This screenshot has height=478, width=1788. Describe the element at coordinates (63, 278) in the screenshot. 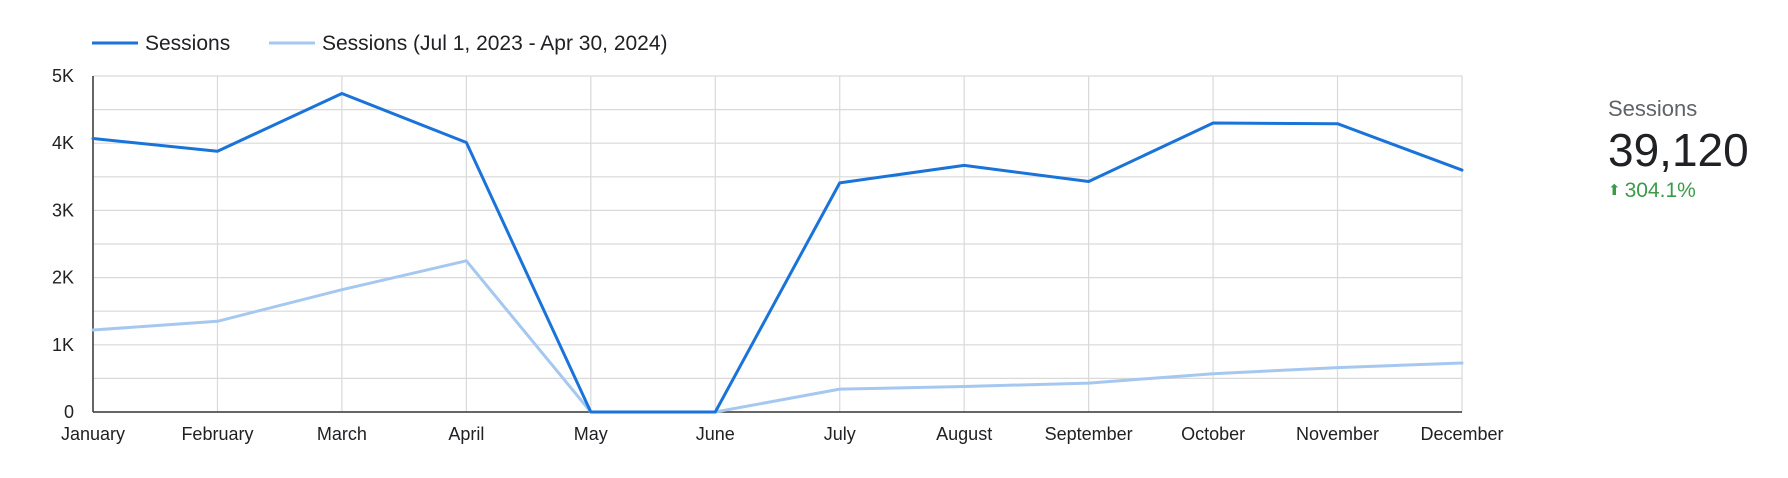

I see `y-tick-label: 2K` at that location.